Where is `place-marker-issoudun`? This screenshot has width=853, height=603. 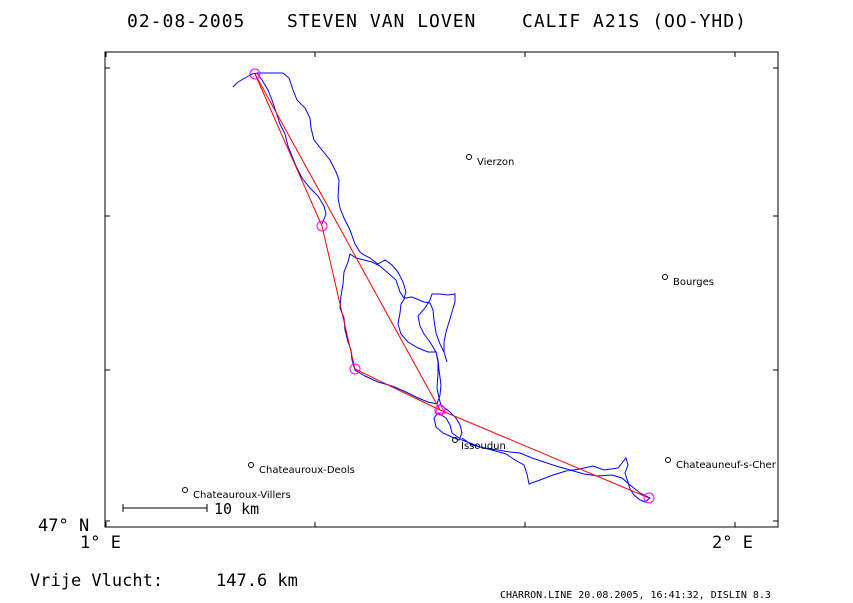
place-marker-issoudun is located at coordinates (455, 440).